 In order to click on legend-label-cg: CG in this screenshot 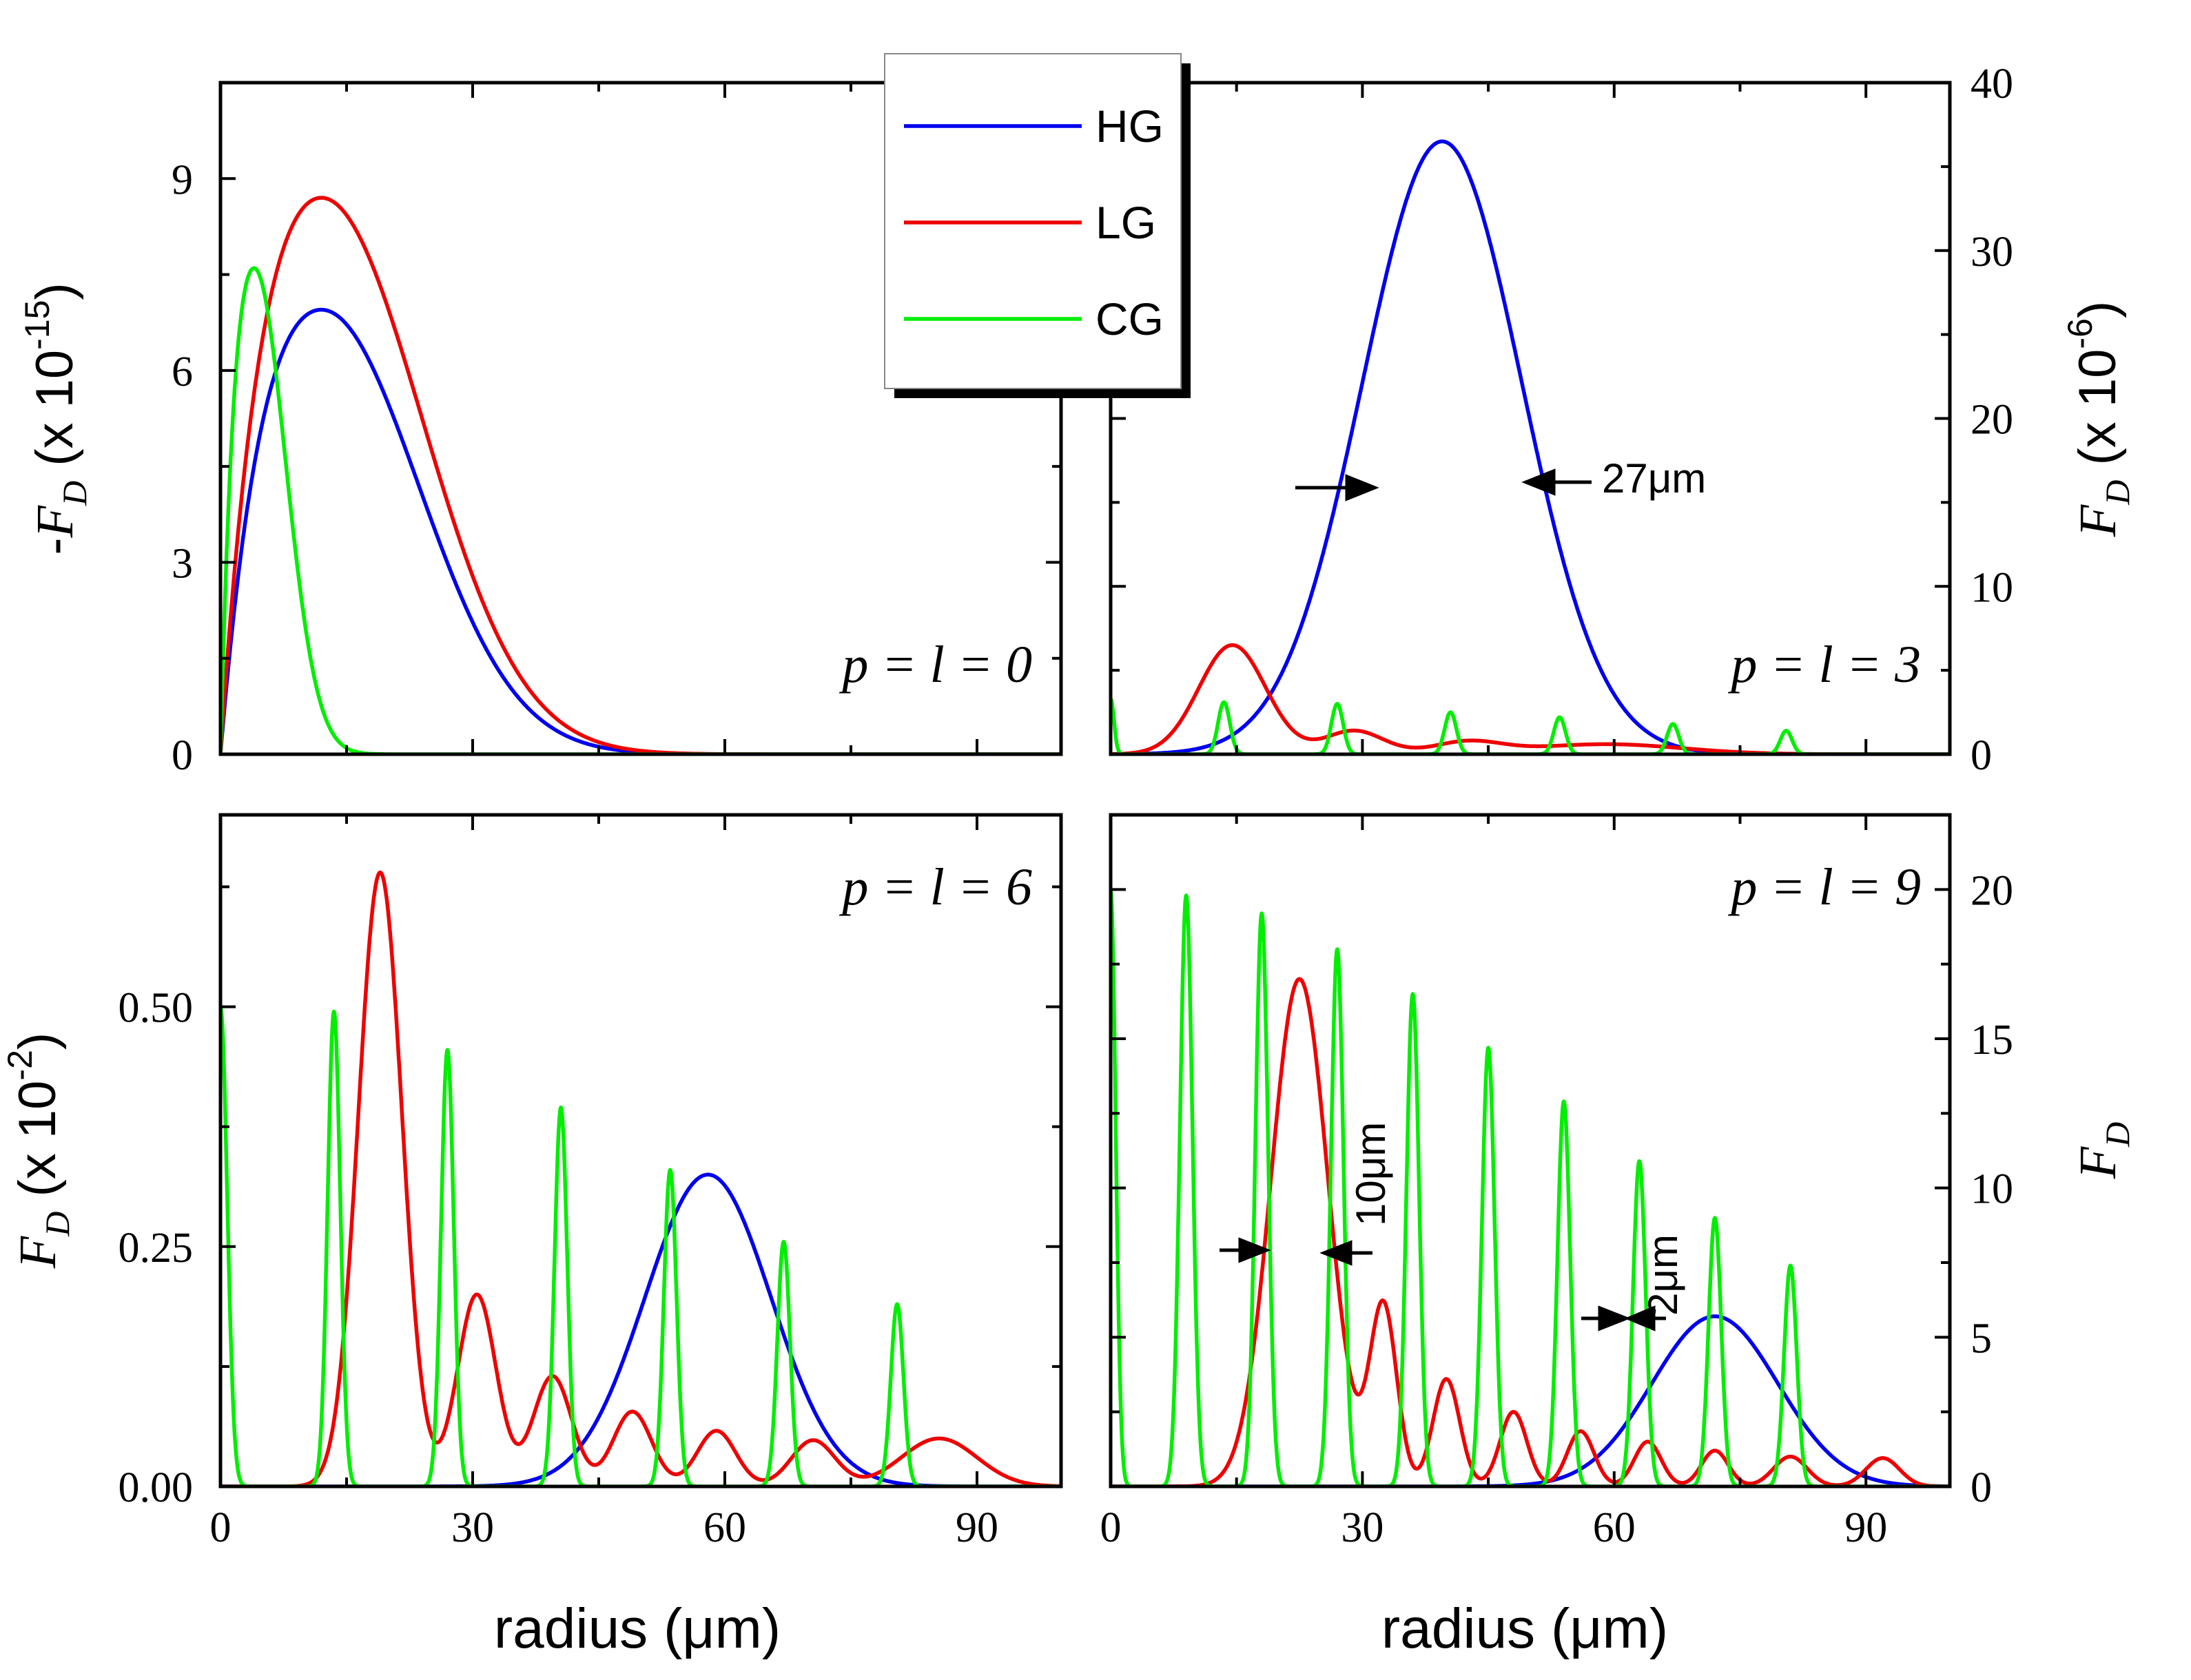, I will do `click(1130, 318)`.